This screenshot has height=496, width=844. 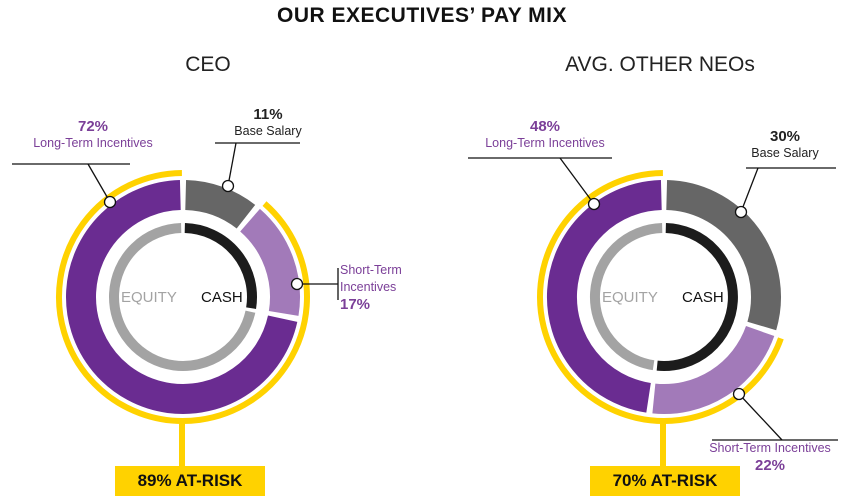 I want to click on ceo-lti-name: Long-Term Incentives, so click(x=93, y=143).